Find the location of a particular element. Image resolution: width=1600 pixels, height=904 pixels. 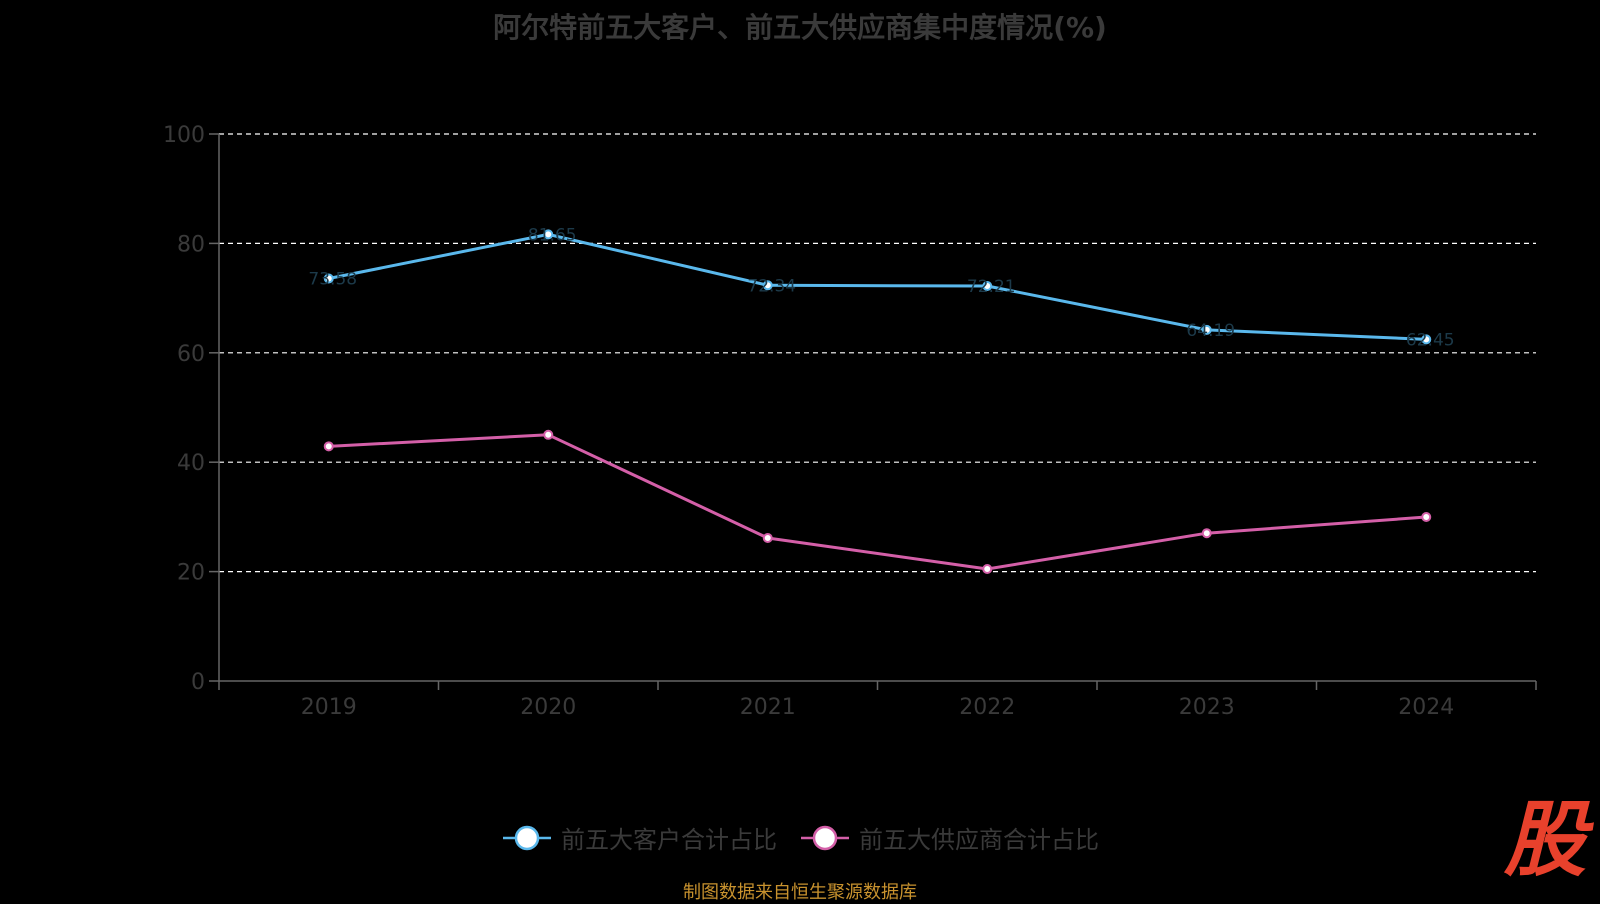

y-tick-label: 80 is located at coordinates (191, 244).